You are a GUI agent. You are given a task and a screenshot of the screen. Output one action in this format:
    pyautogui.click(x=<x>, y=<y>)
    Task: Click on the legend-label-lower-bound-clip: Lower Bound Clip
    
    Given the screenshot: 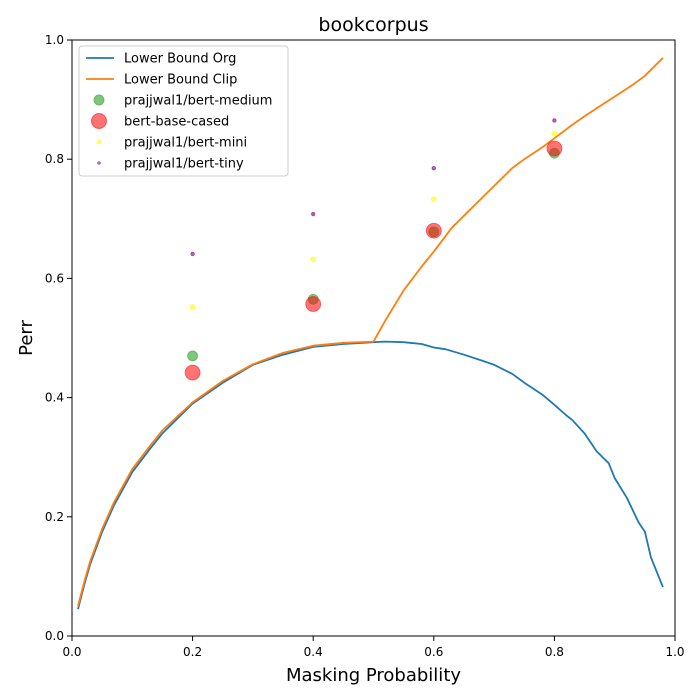 What is the action you would take?
    pyautogui.click(x=180, y=80)
    